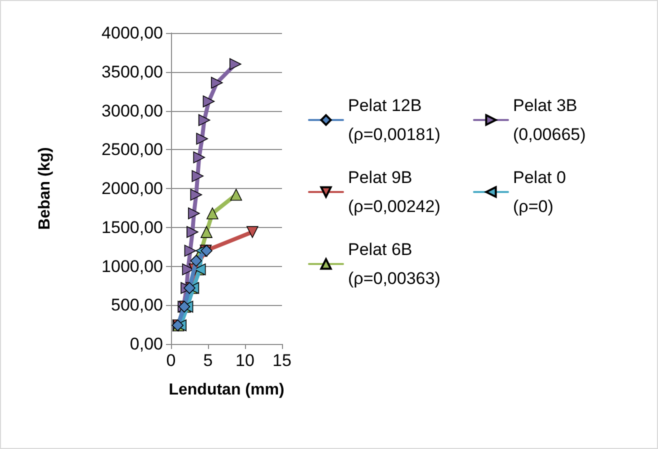  Describe the element at coordinates (132, 227) in the screenshot. I see `y-tick-label: 1500,00` at that location.